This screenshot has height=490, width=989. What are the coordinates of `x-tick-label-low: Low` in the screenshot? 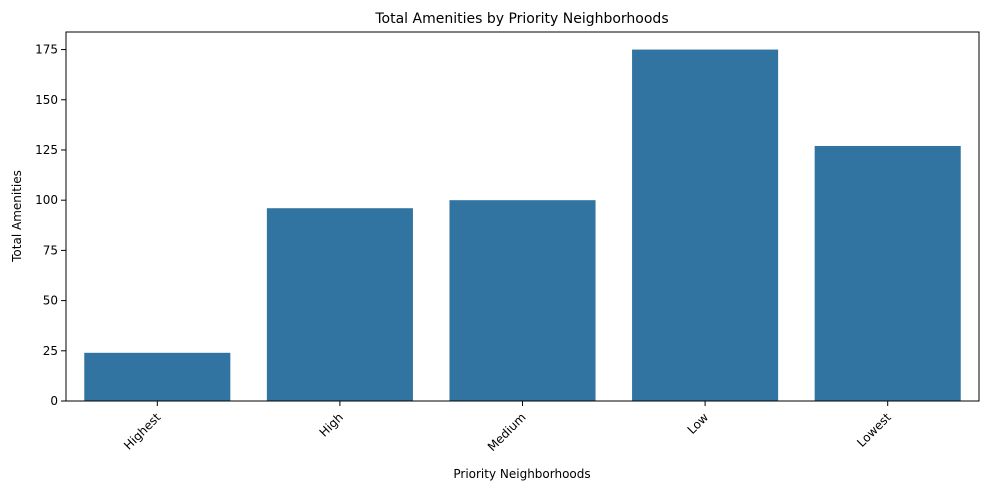 It's located at (698, 423).